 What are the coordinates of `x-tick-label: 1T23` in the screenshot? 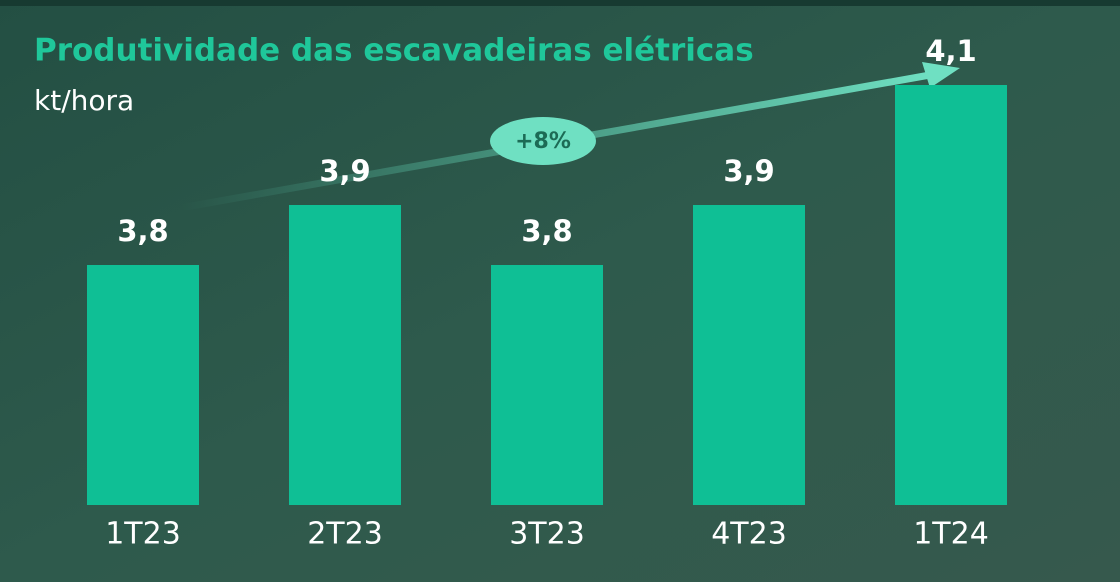 It's located at (143, 534).